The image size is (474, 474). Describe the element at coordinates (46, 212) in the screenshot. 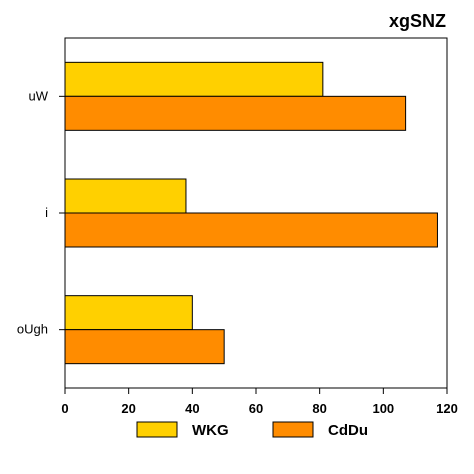

I see `y-tick-label: i` at that location.